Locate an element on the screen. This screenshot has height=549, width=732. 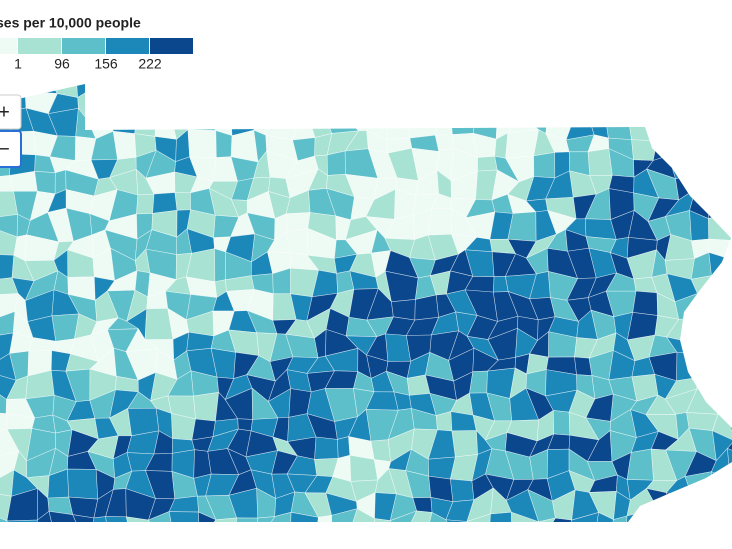
zoom-out-label: − is located at coordinates (5, 149).